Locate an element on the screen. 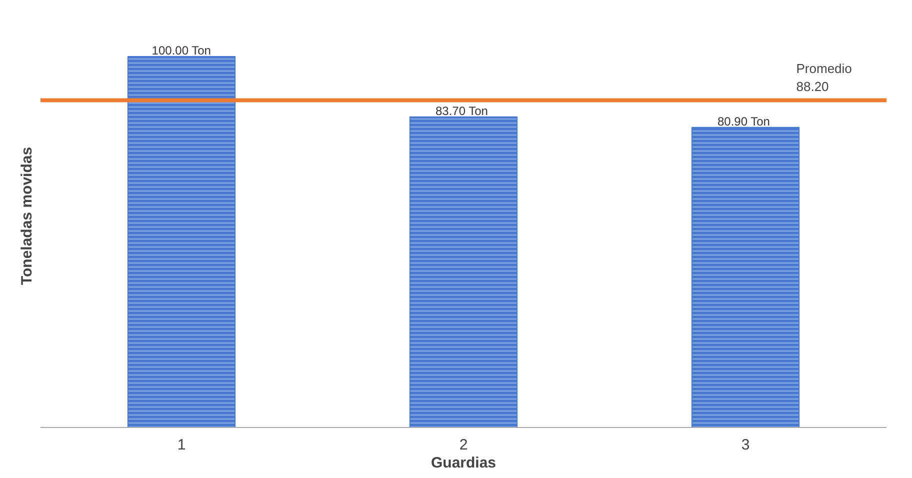 This screenshot has width=912, height=478. x-tick-label: 1 is located at coordinates (181, 445).